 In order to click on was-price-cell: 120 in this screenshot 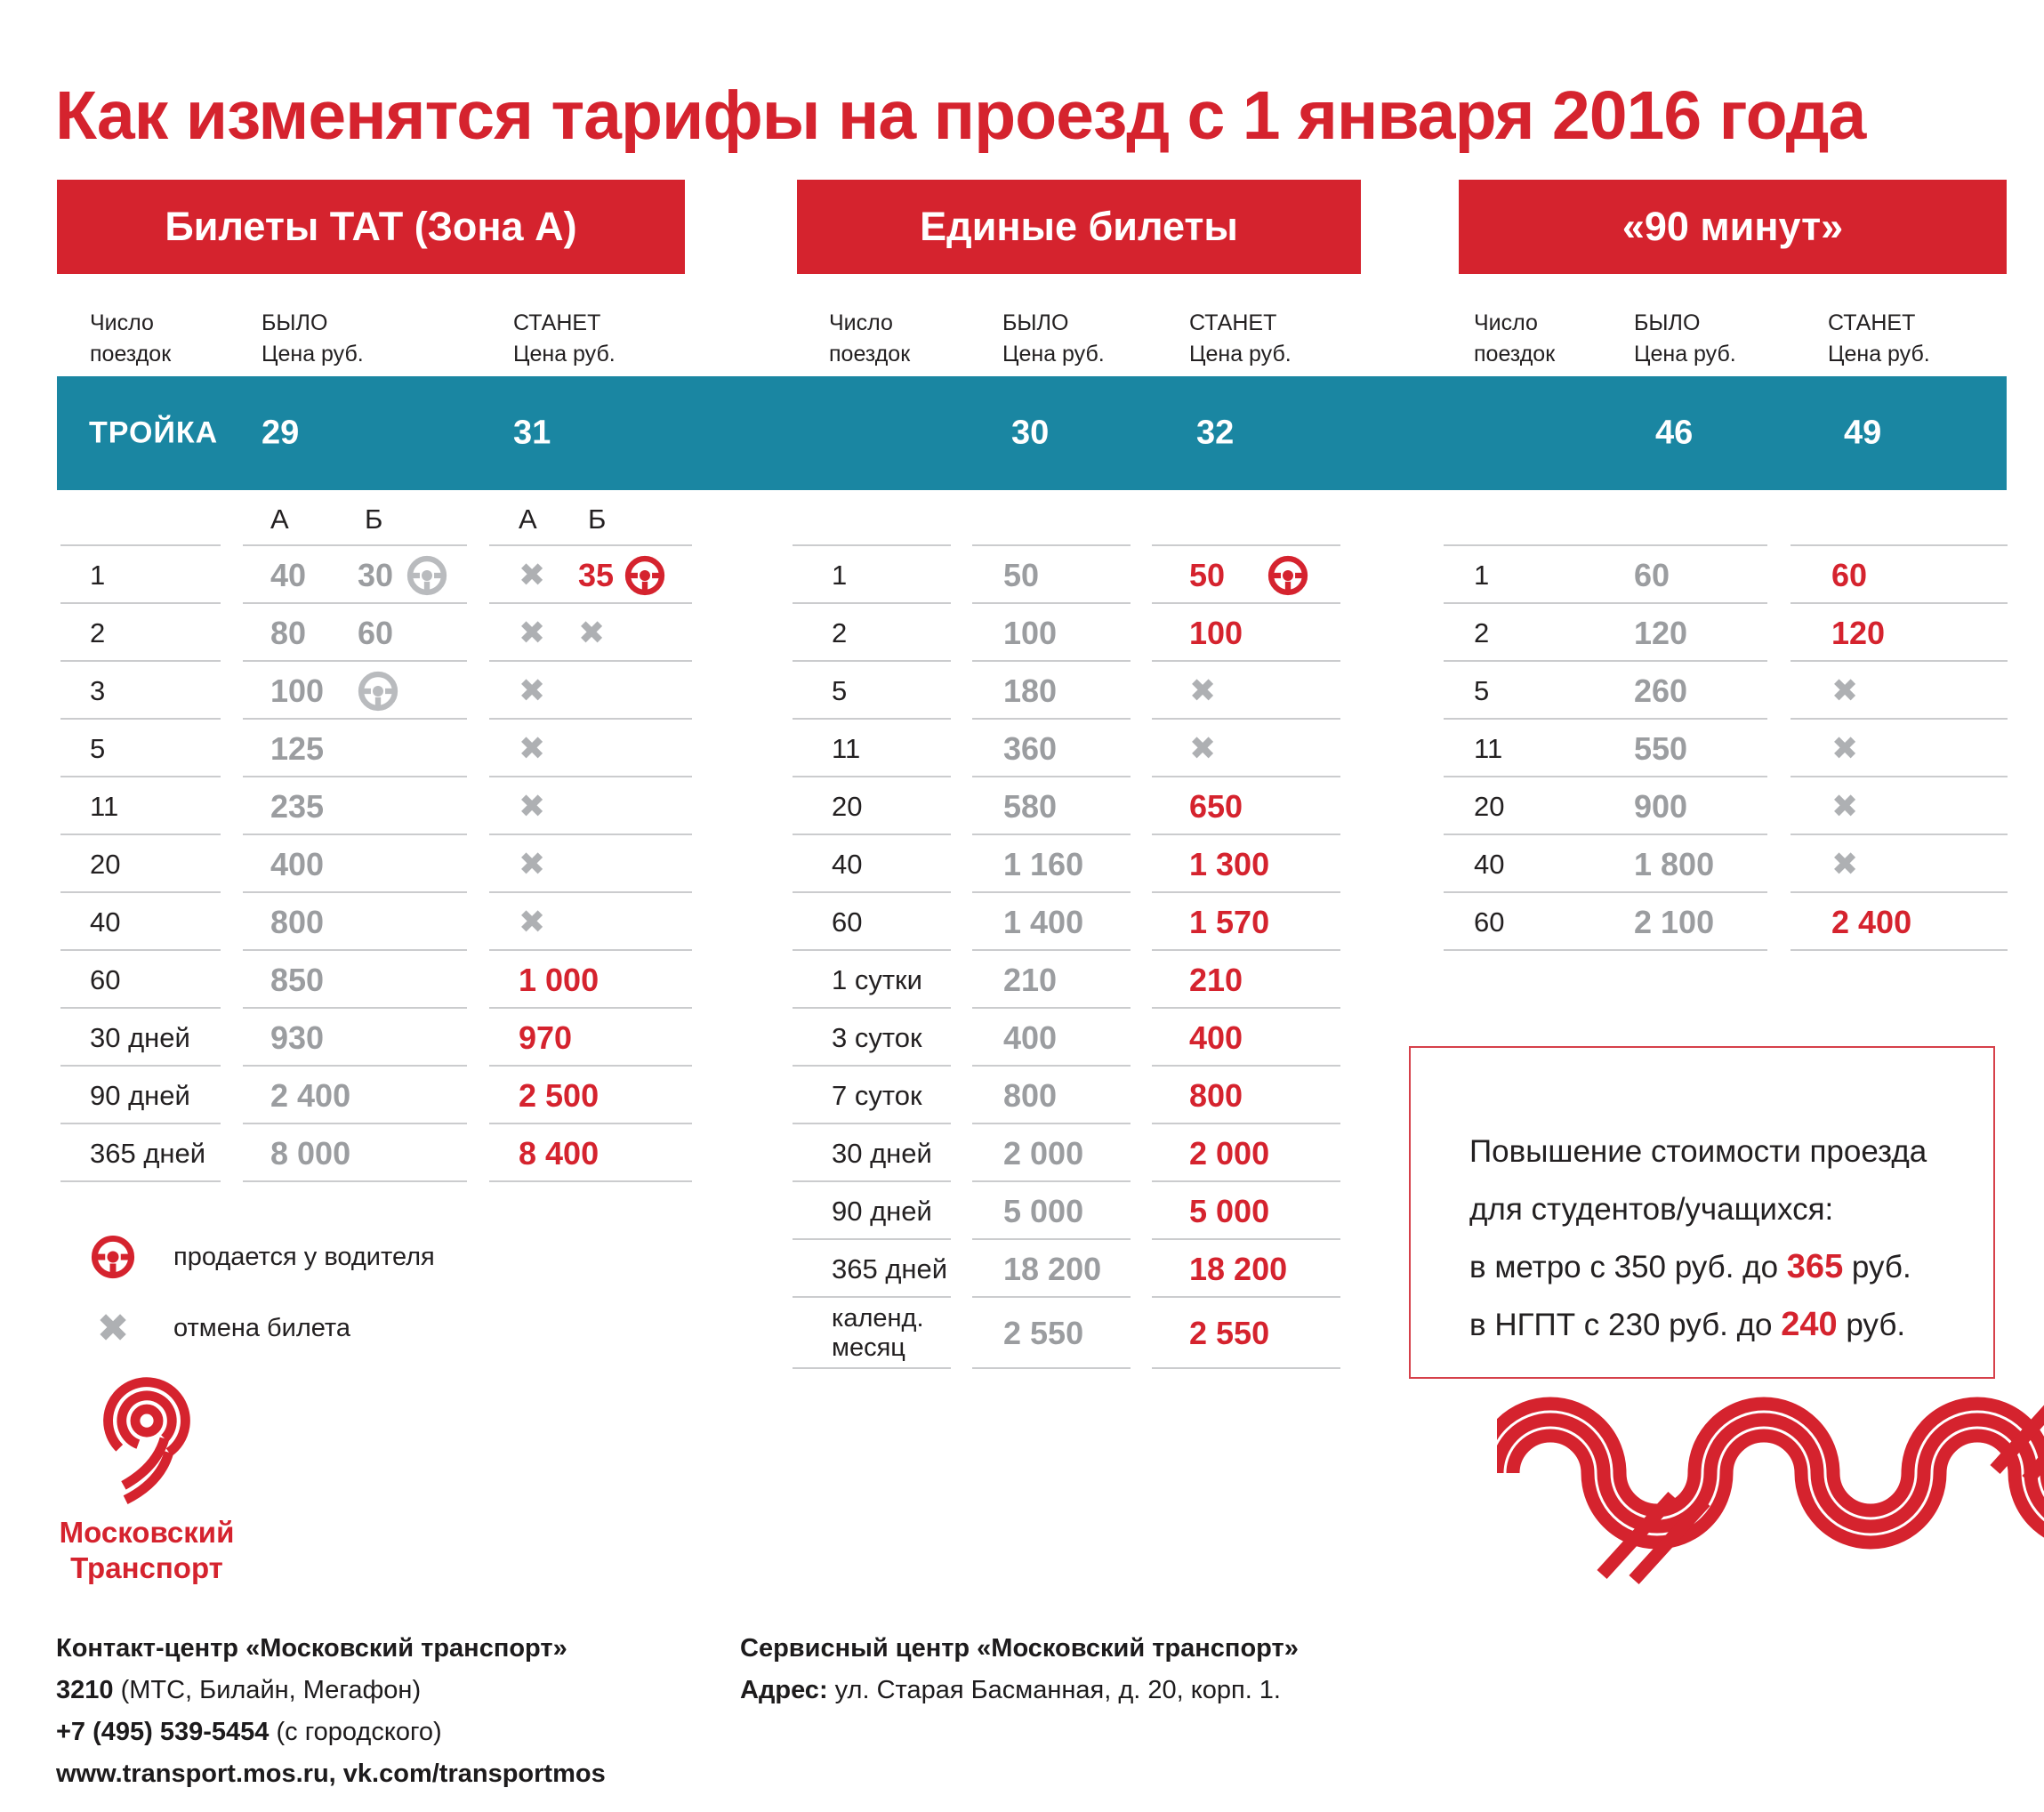, I will do `click(1667, 632)`.